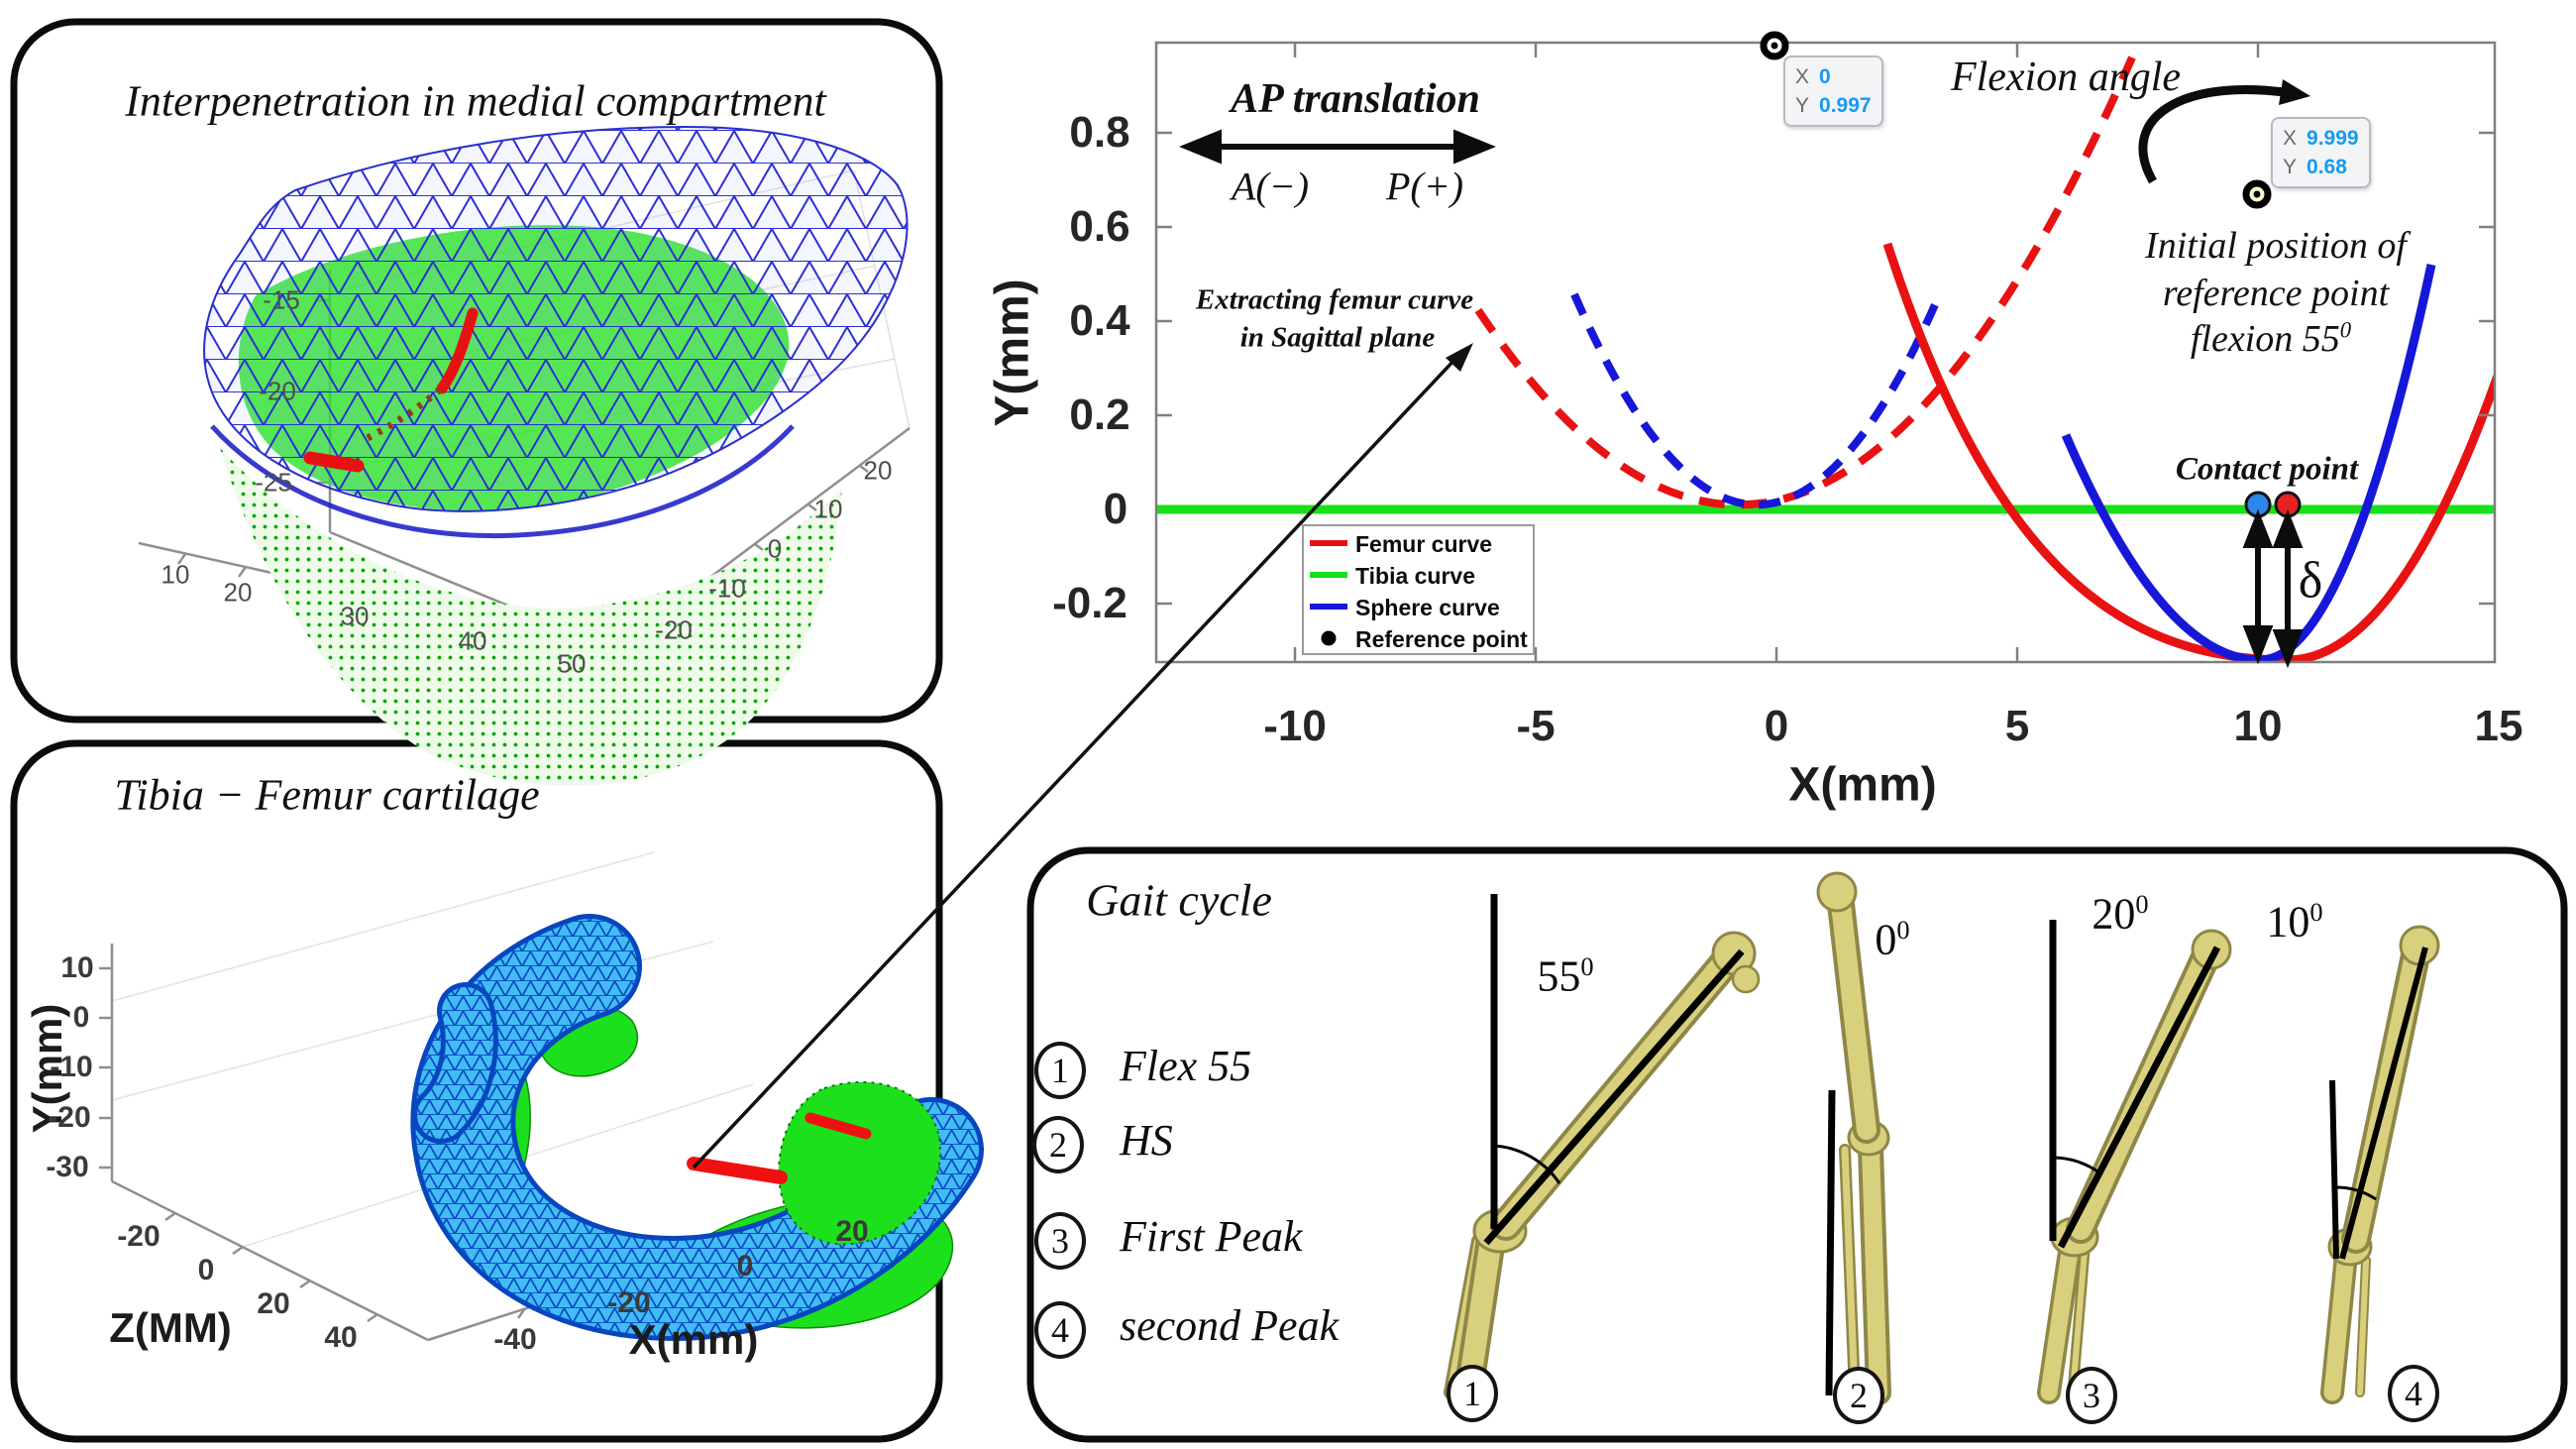 The height and width of the screenshot is (1449, 2576). Describe the element at coordinates (341, 1338) in the screenshot. I see `p2-z-tick: 40` at that location.